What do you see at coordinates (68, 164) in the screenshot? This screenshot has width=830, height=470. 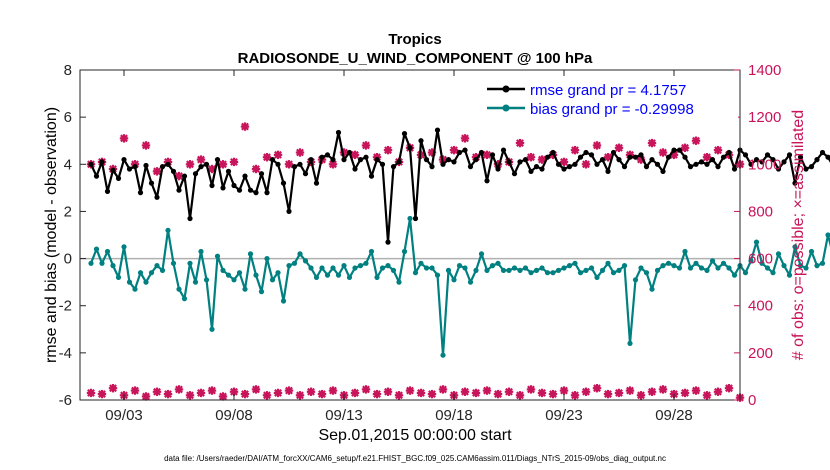 I see `y-left-tick-label: 4` at bounding box center [68, 164].